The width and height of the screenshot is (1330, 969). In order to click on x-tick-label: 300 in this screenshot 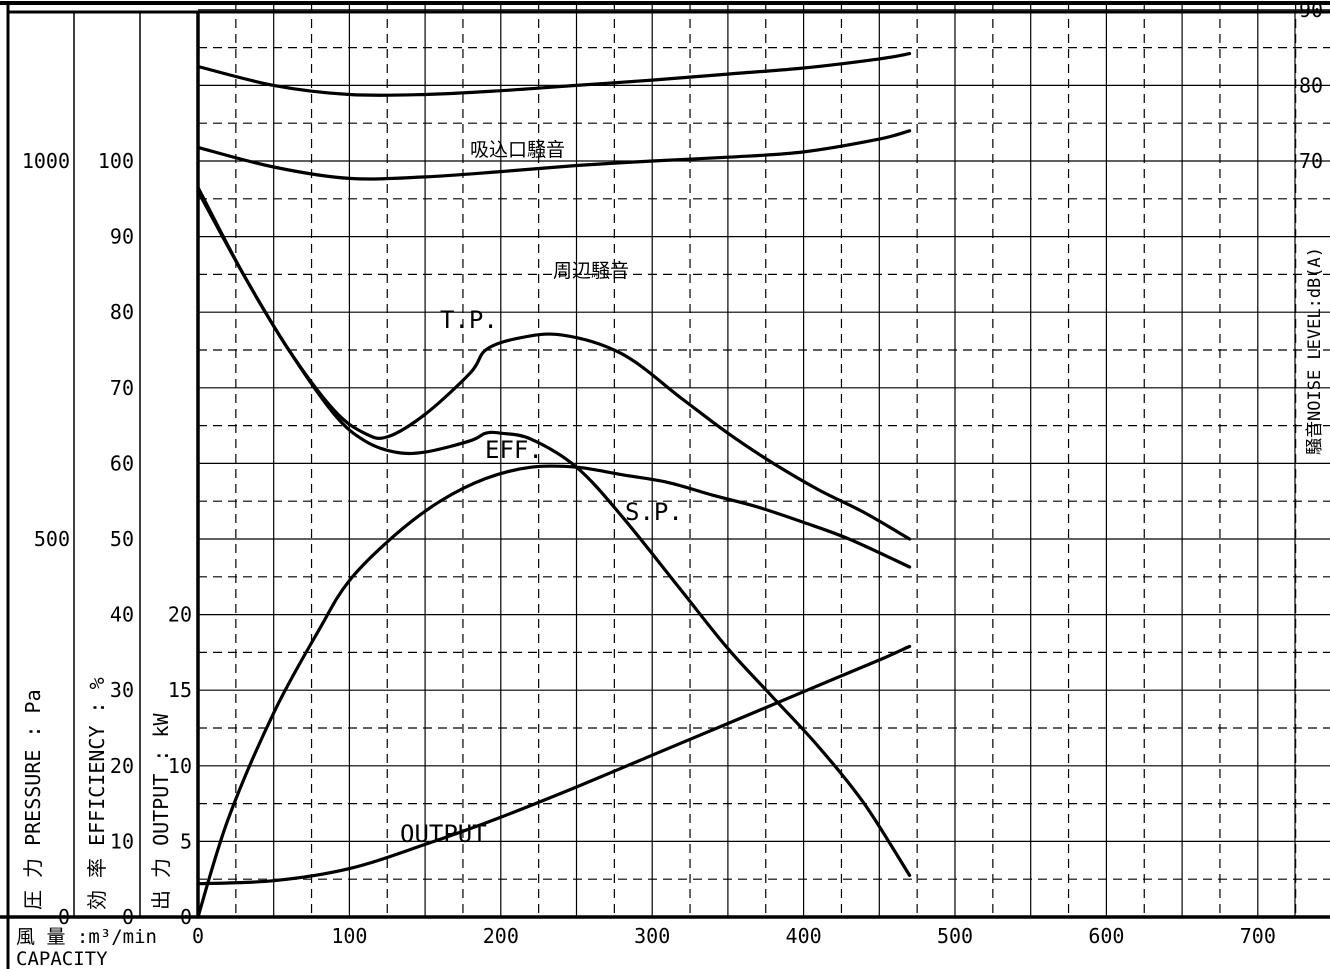, I will do `click(652, 936)`.